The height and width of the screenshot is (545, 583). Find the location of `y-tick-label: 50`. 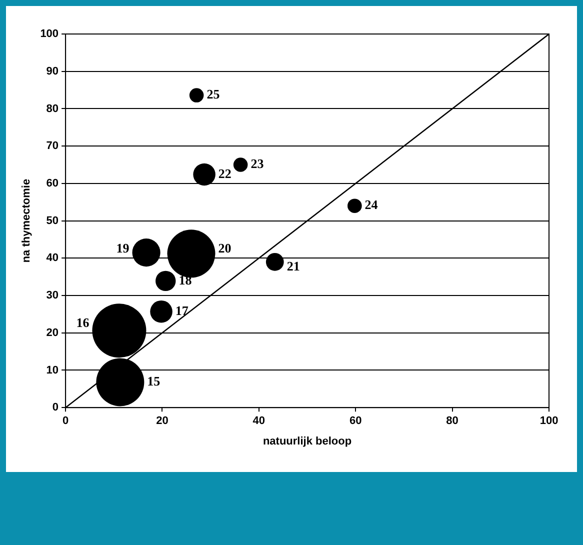

y-tick-label: 50 is located at coordinates (52, 220).